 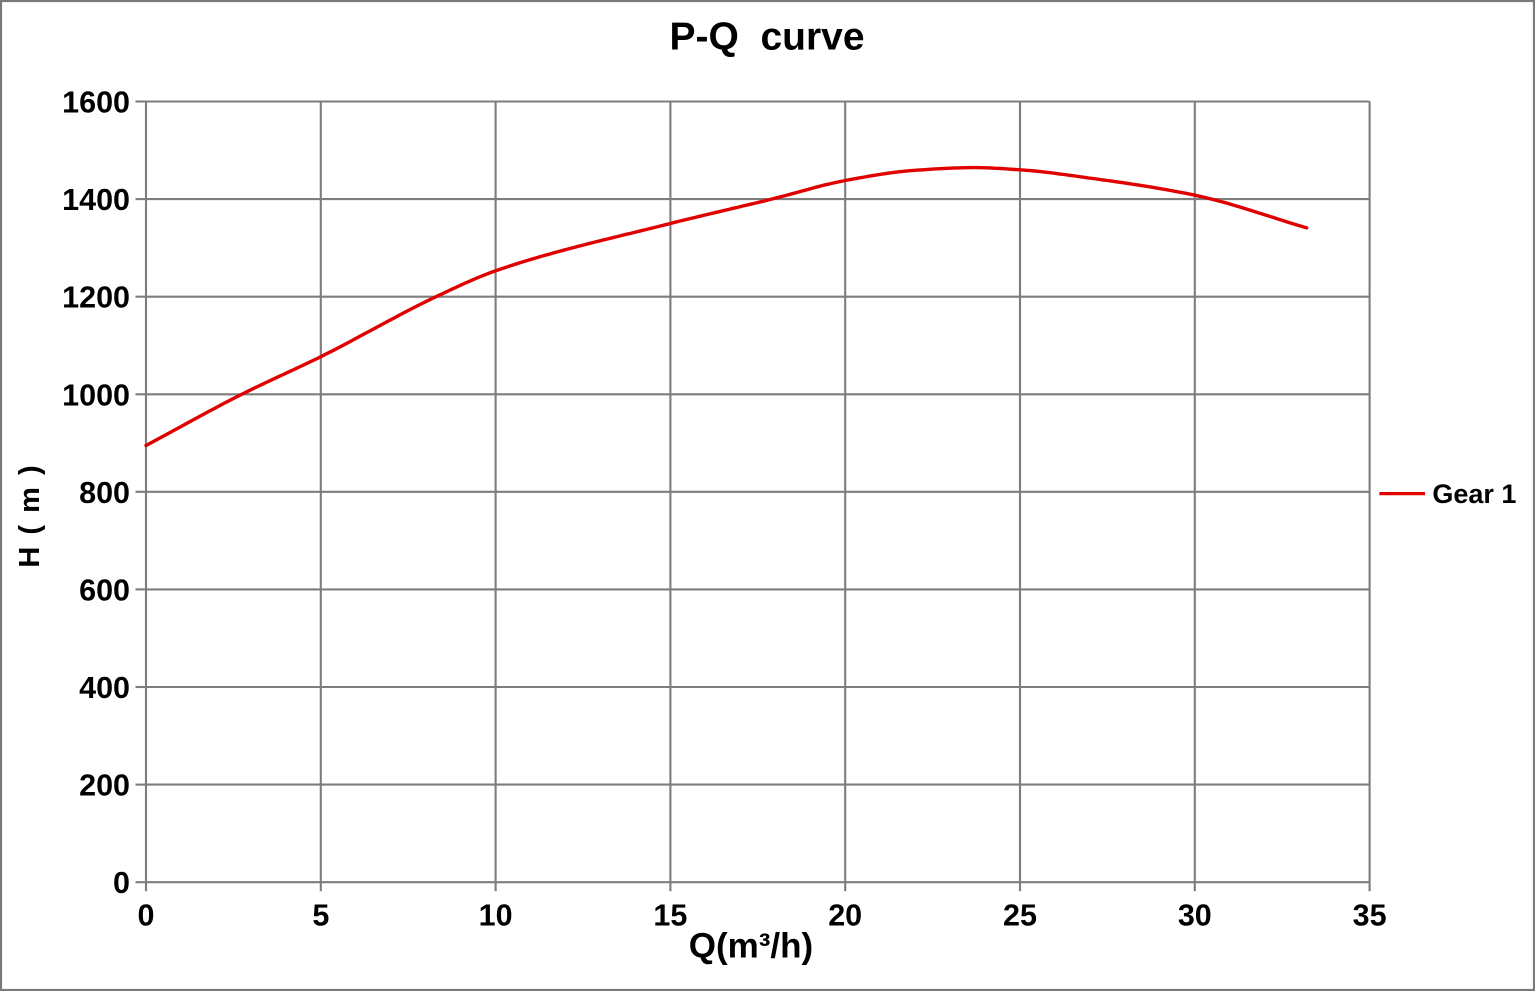 I want to click on svg-text: 15, so click(x=670, y=916).